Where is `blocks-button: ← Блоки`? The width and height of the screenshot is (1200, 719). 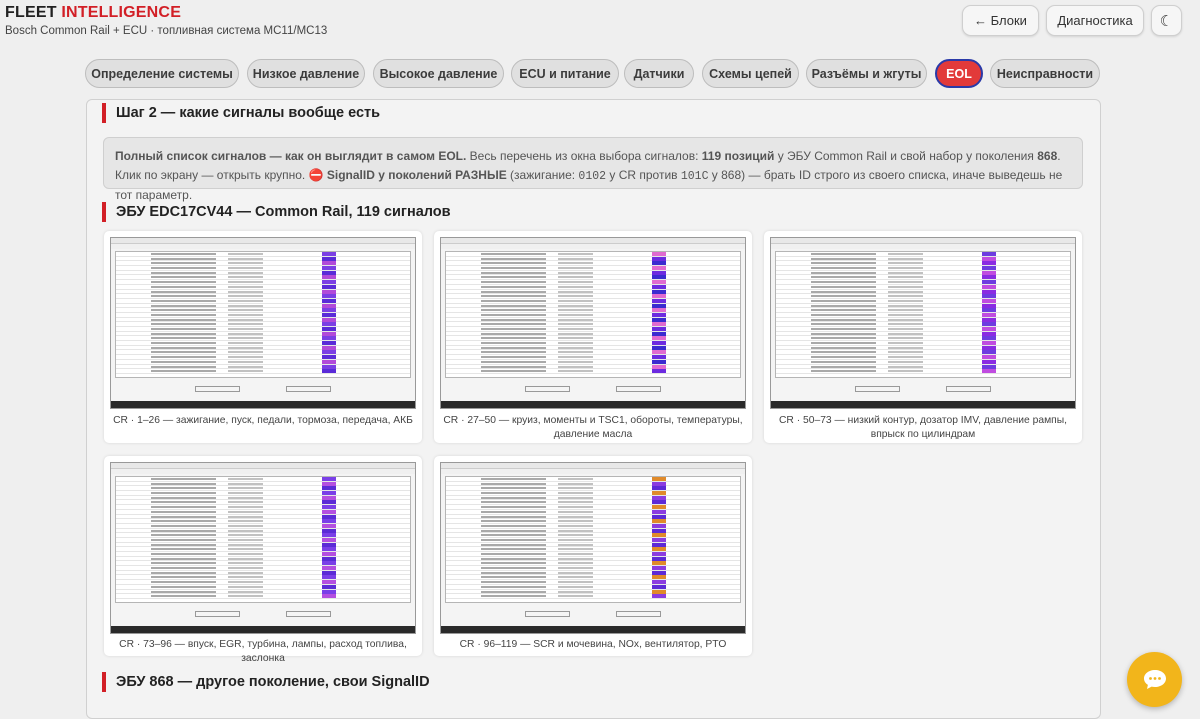 blocks-button: ← Блоки is located at coordinates (1000, 20).